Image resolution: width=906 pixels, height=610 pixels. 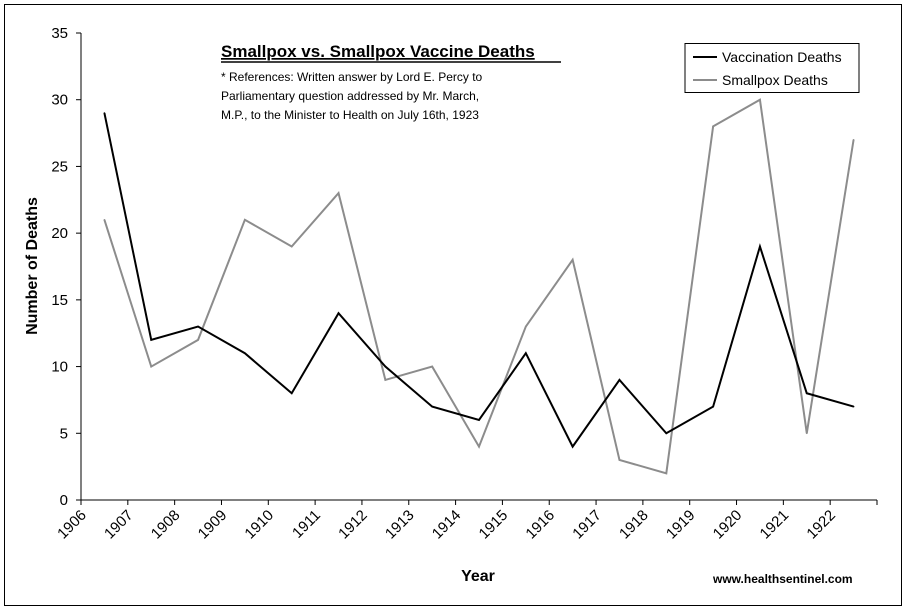 I want to click on y-tick-label: 25, so click(x=59, y=166).